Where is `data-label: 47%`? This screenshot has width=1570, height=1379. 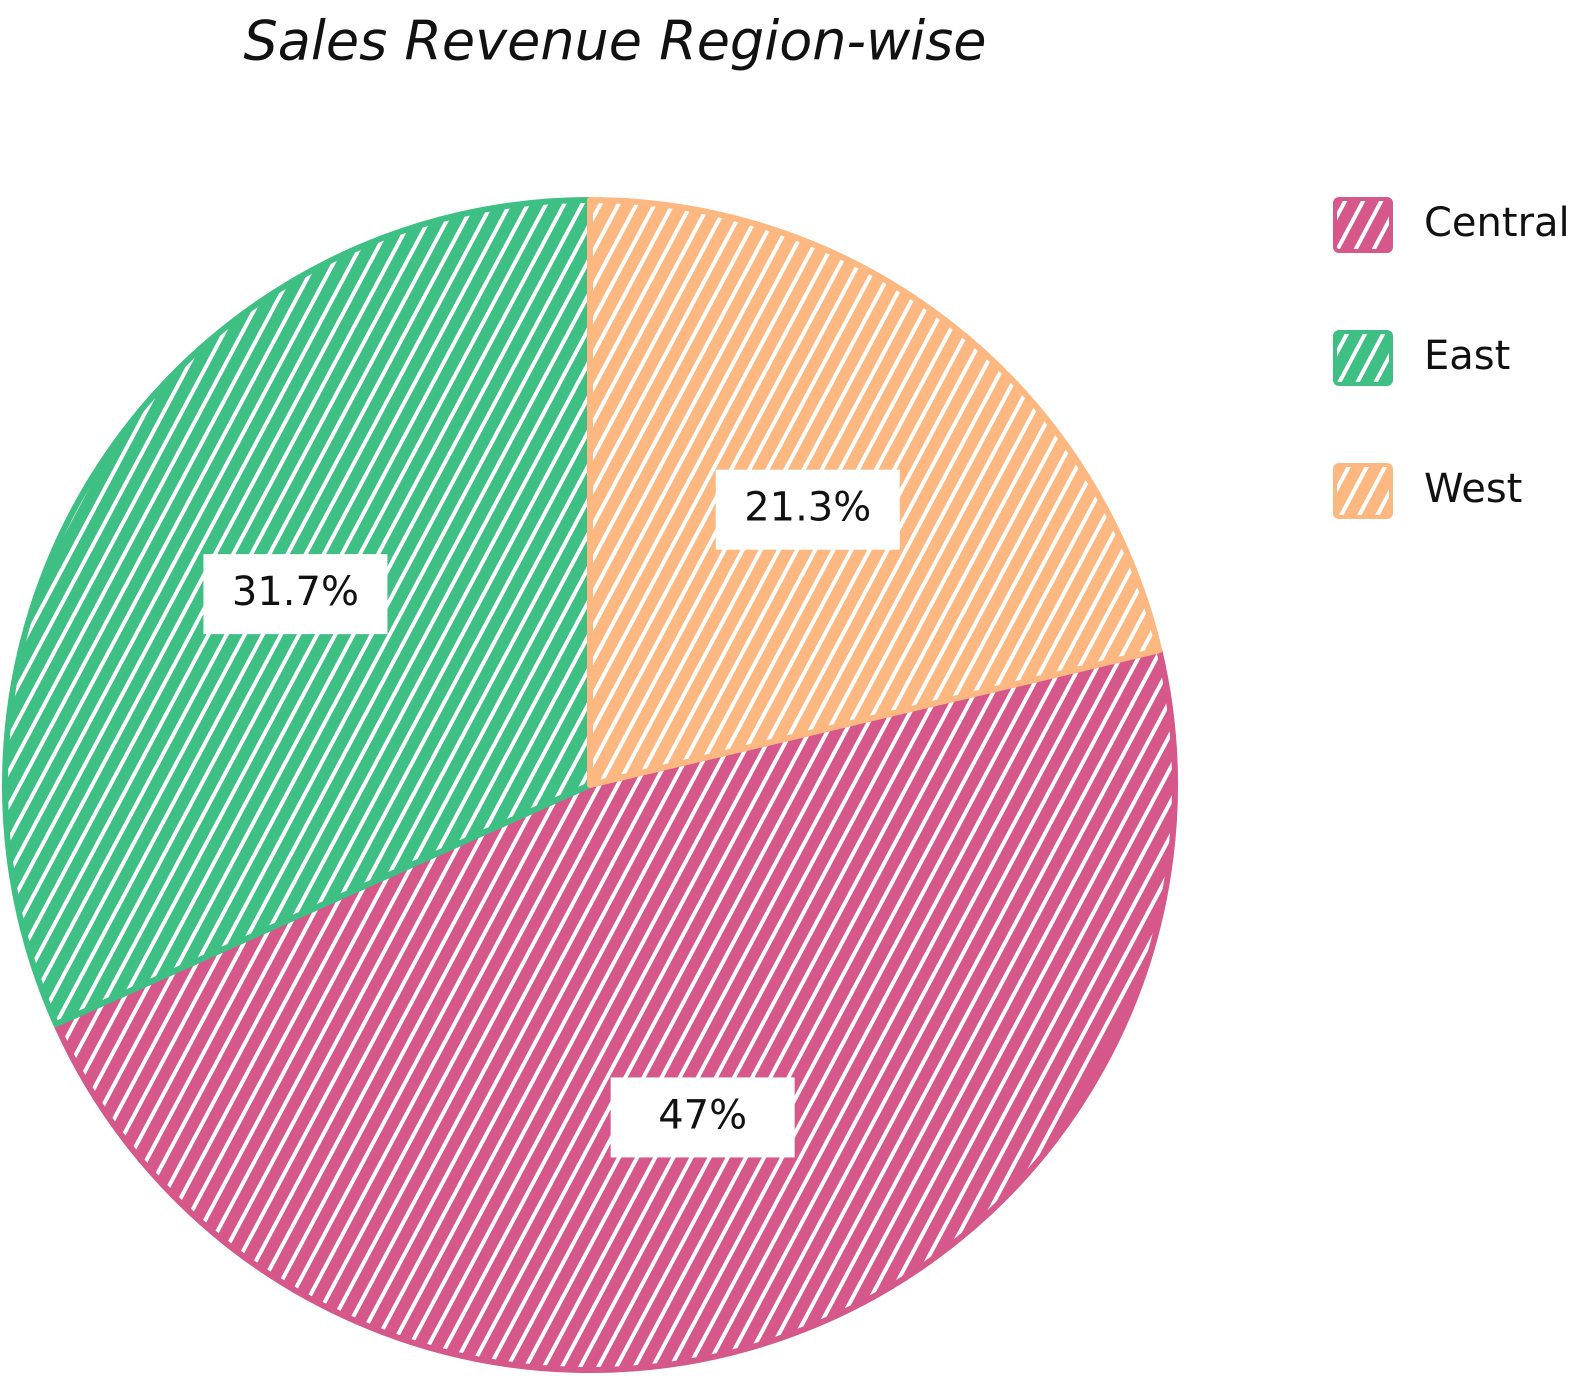
data-label: 47% is located at coordinates (702, 1115).